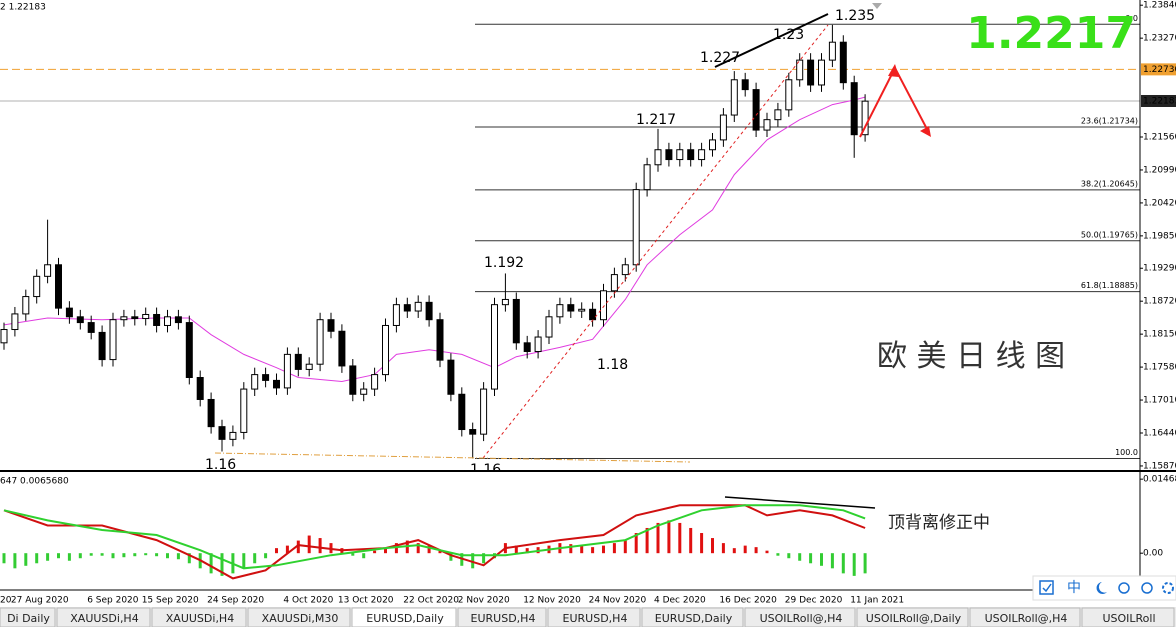 Image resolution: width=1176 pixels, height=627 pixels. Describe the element at coordinates (771, 40) in the screenshot. I see `divergence-line` at that location.